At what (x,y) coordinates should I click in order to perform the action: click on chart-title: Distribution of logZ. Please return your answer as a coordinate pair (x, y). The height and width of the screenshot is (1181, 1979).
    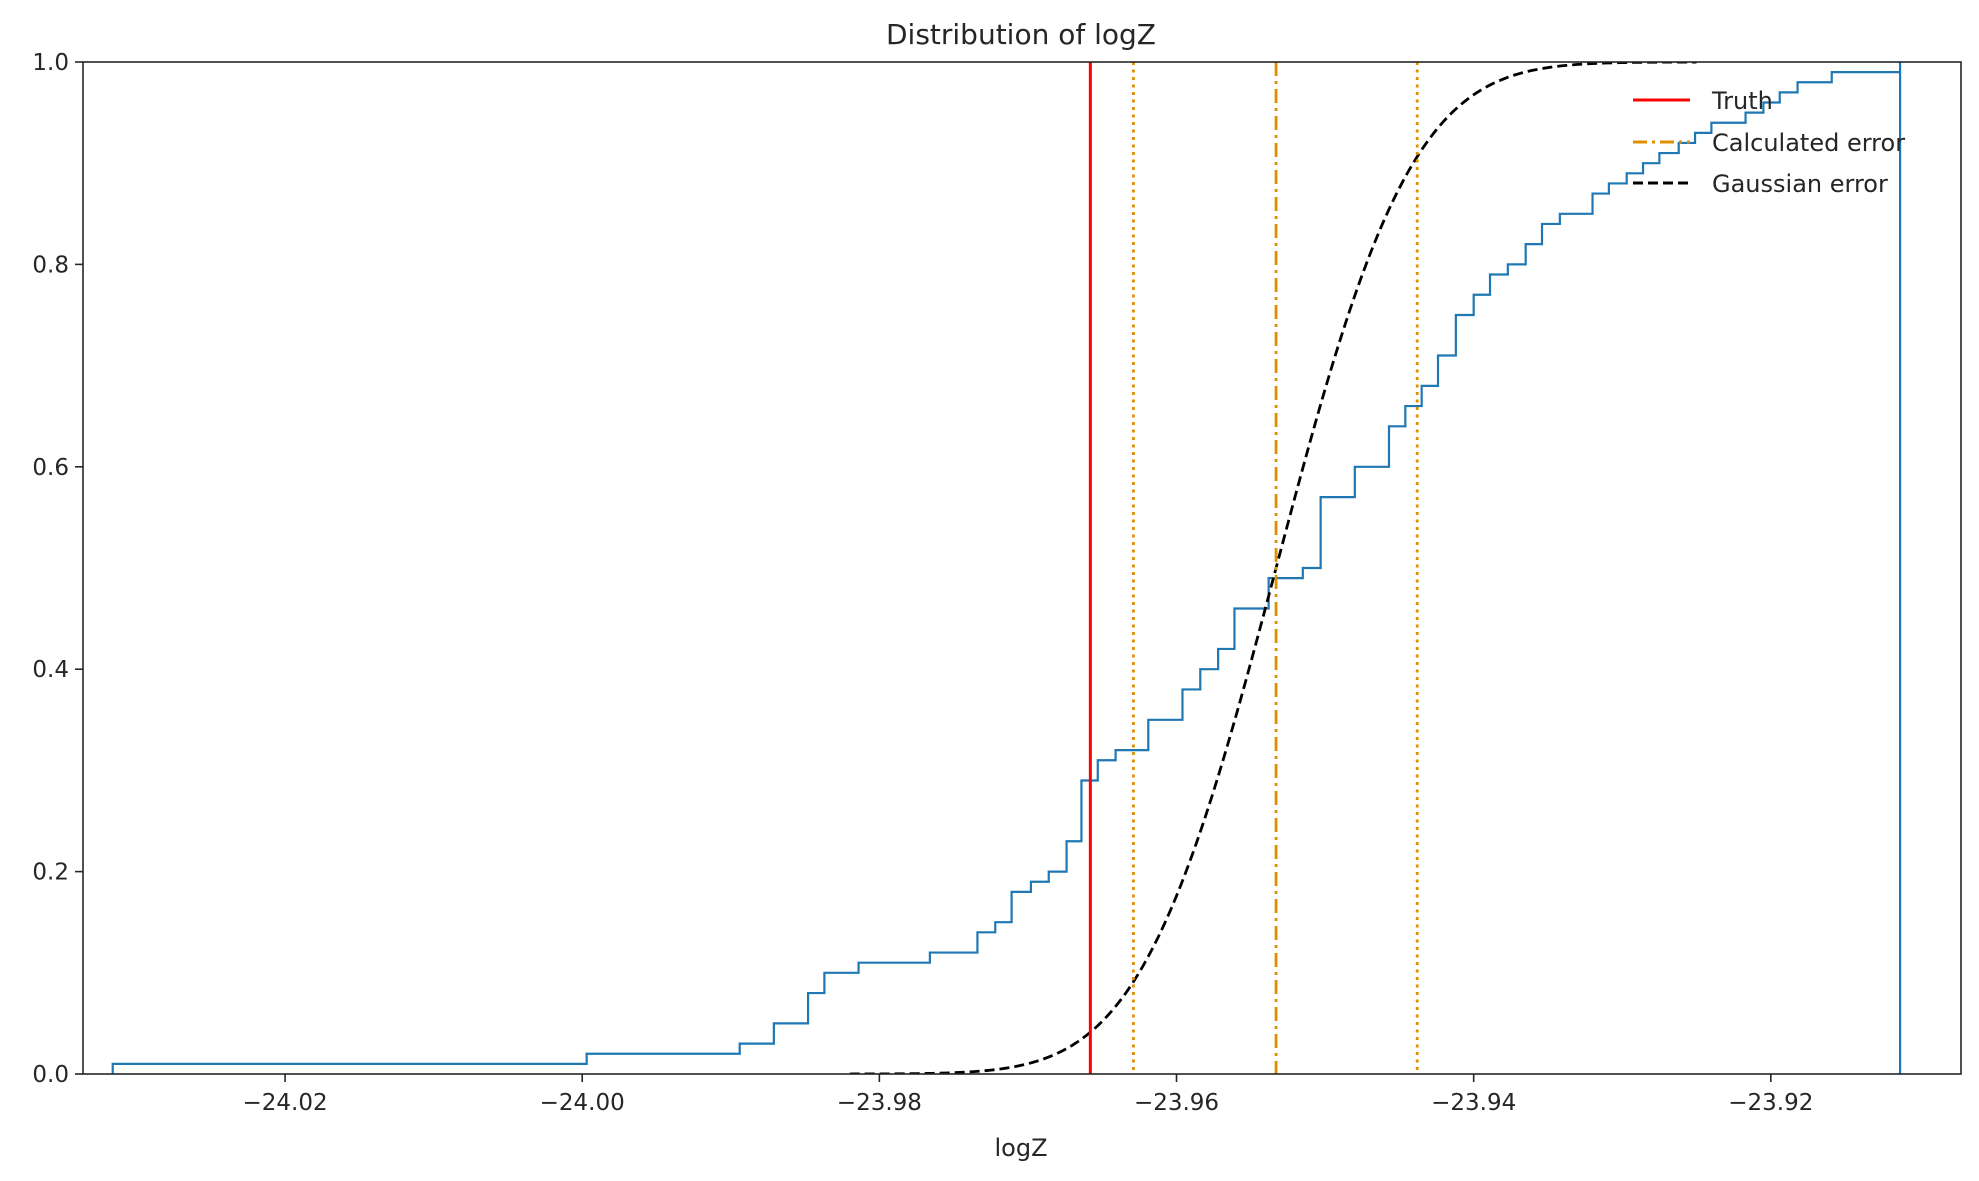
    Looking at the image, I should click on (1021, 34).